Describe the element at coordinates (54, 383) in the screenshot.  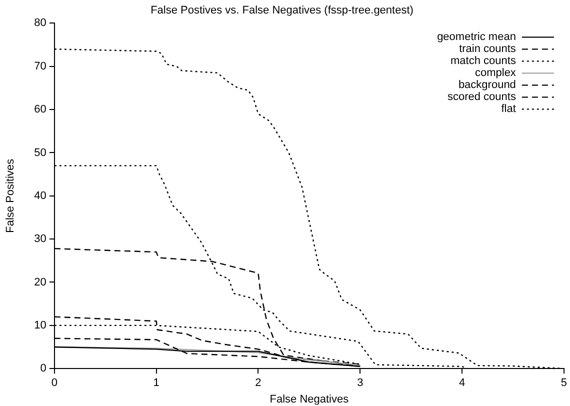
I see `x-tick-label: 0` at that location.